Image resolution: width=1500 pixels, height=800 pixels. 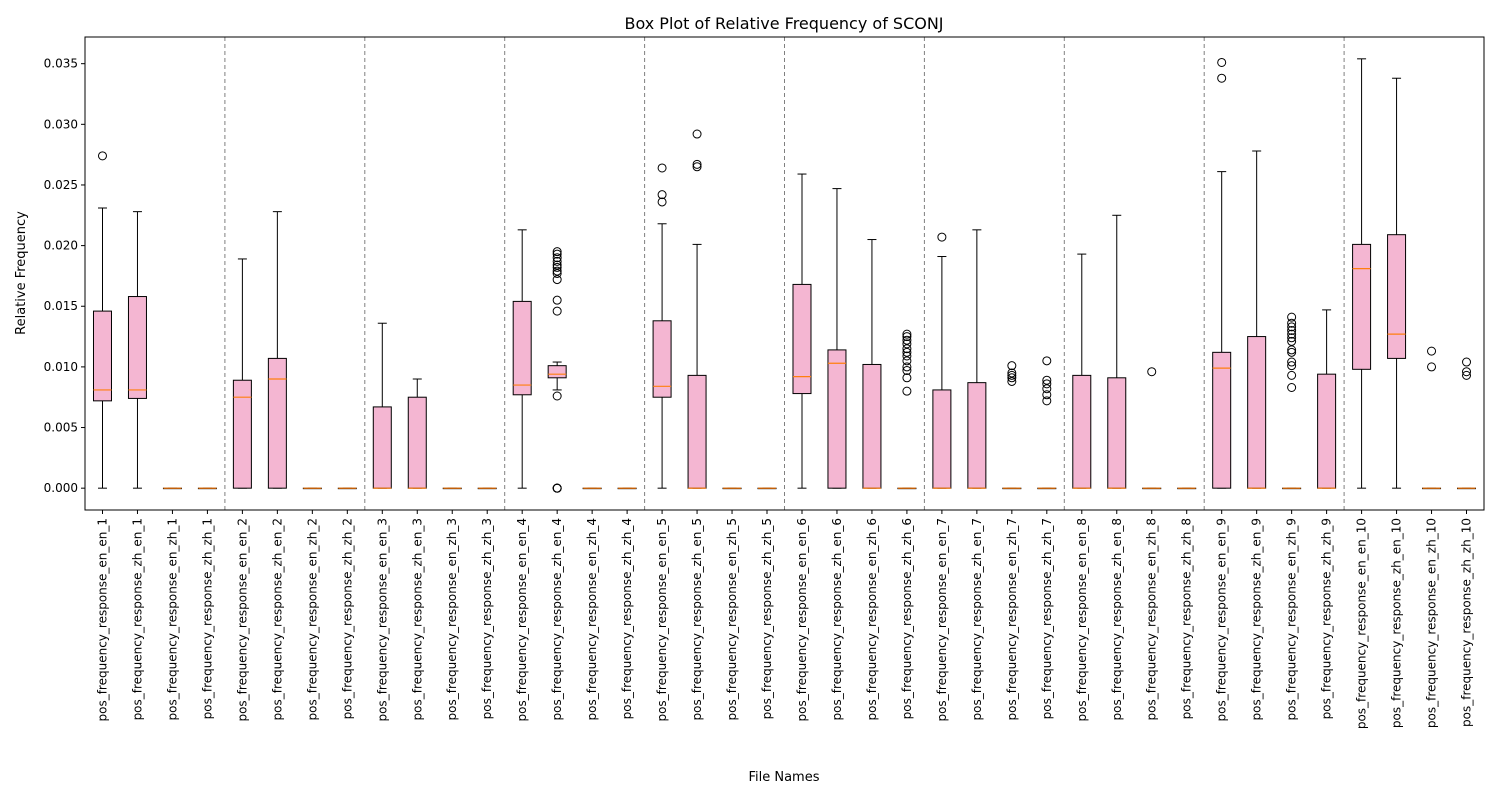 I want to click on x-tick-label: pos_frequency_response_zh_en_1, so click(x=137, y=619).